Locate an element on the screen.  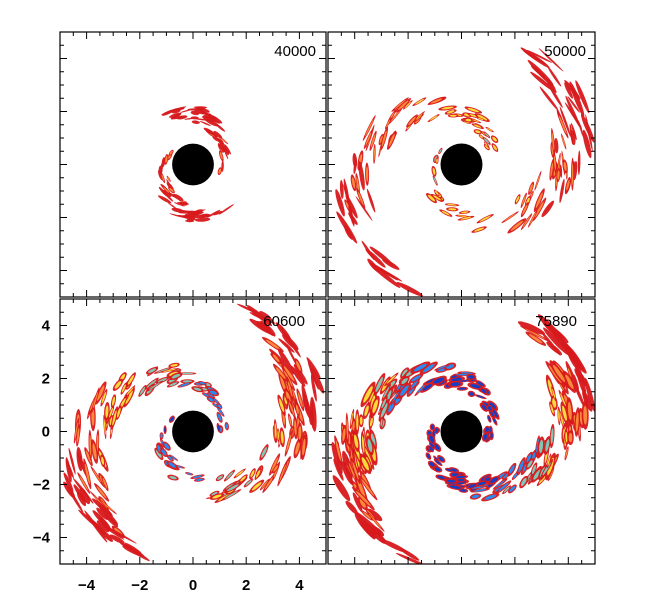
panel-label: 50000 is located at coordinates (565, 51).